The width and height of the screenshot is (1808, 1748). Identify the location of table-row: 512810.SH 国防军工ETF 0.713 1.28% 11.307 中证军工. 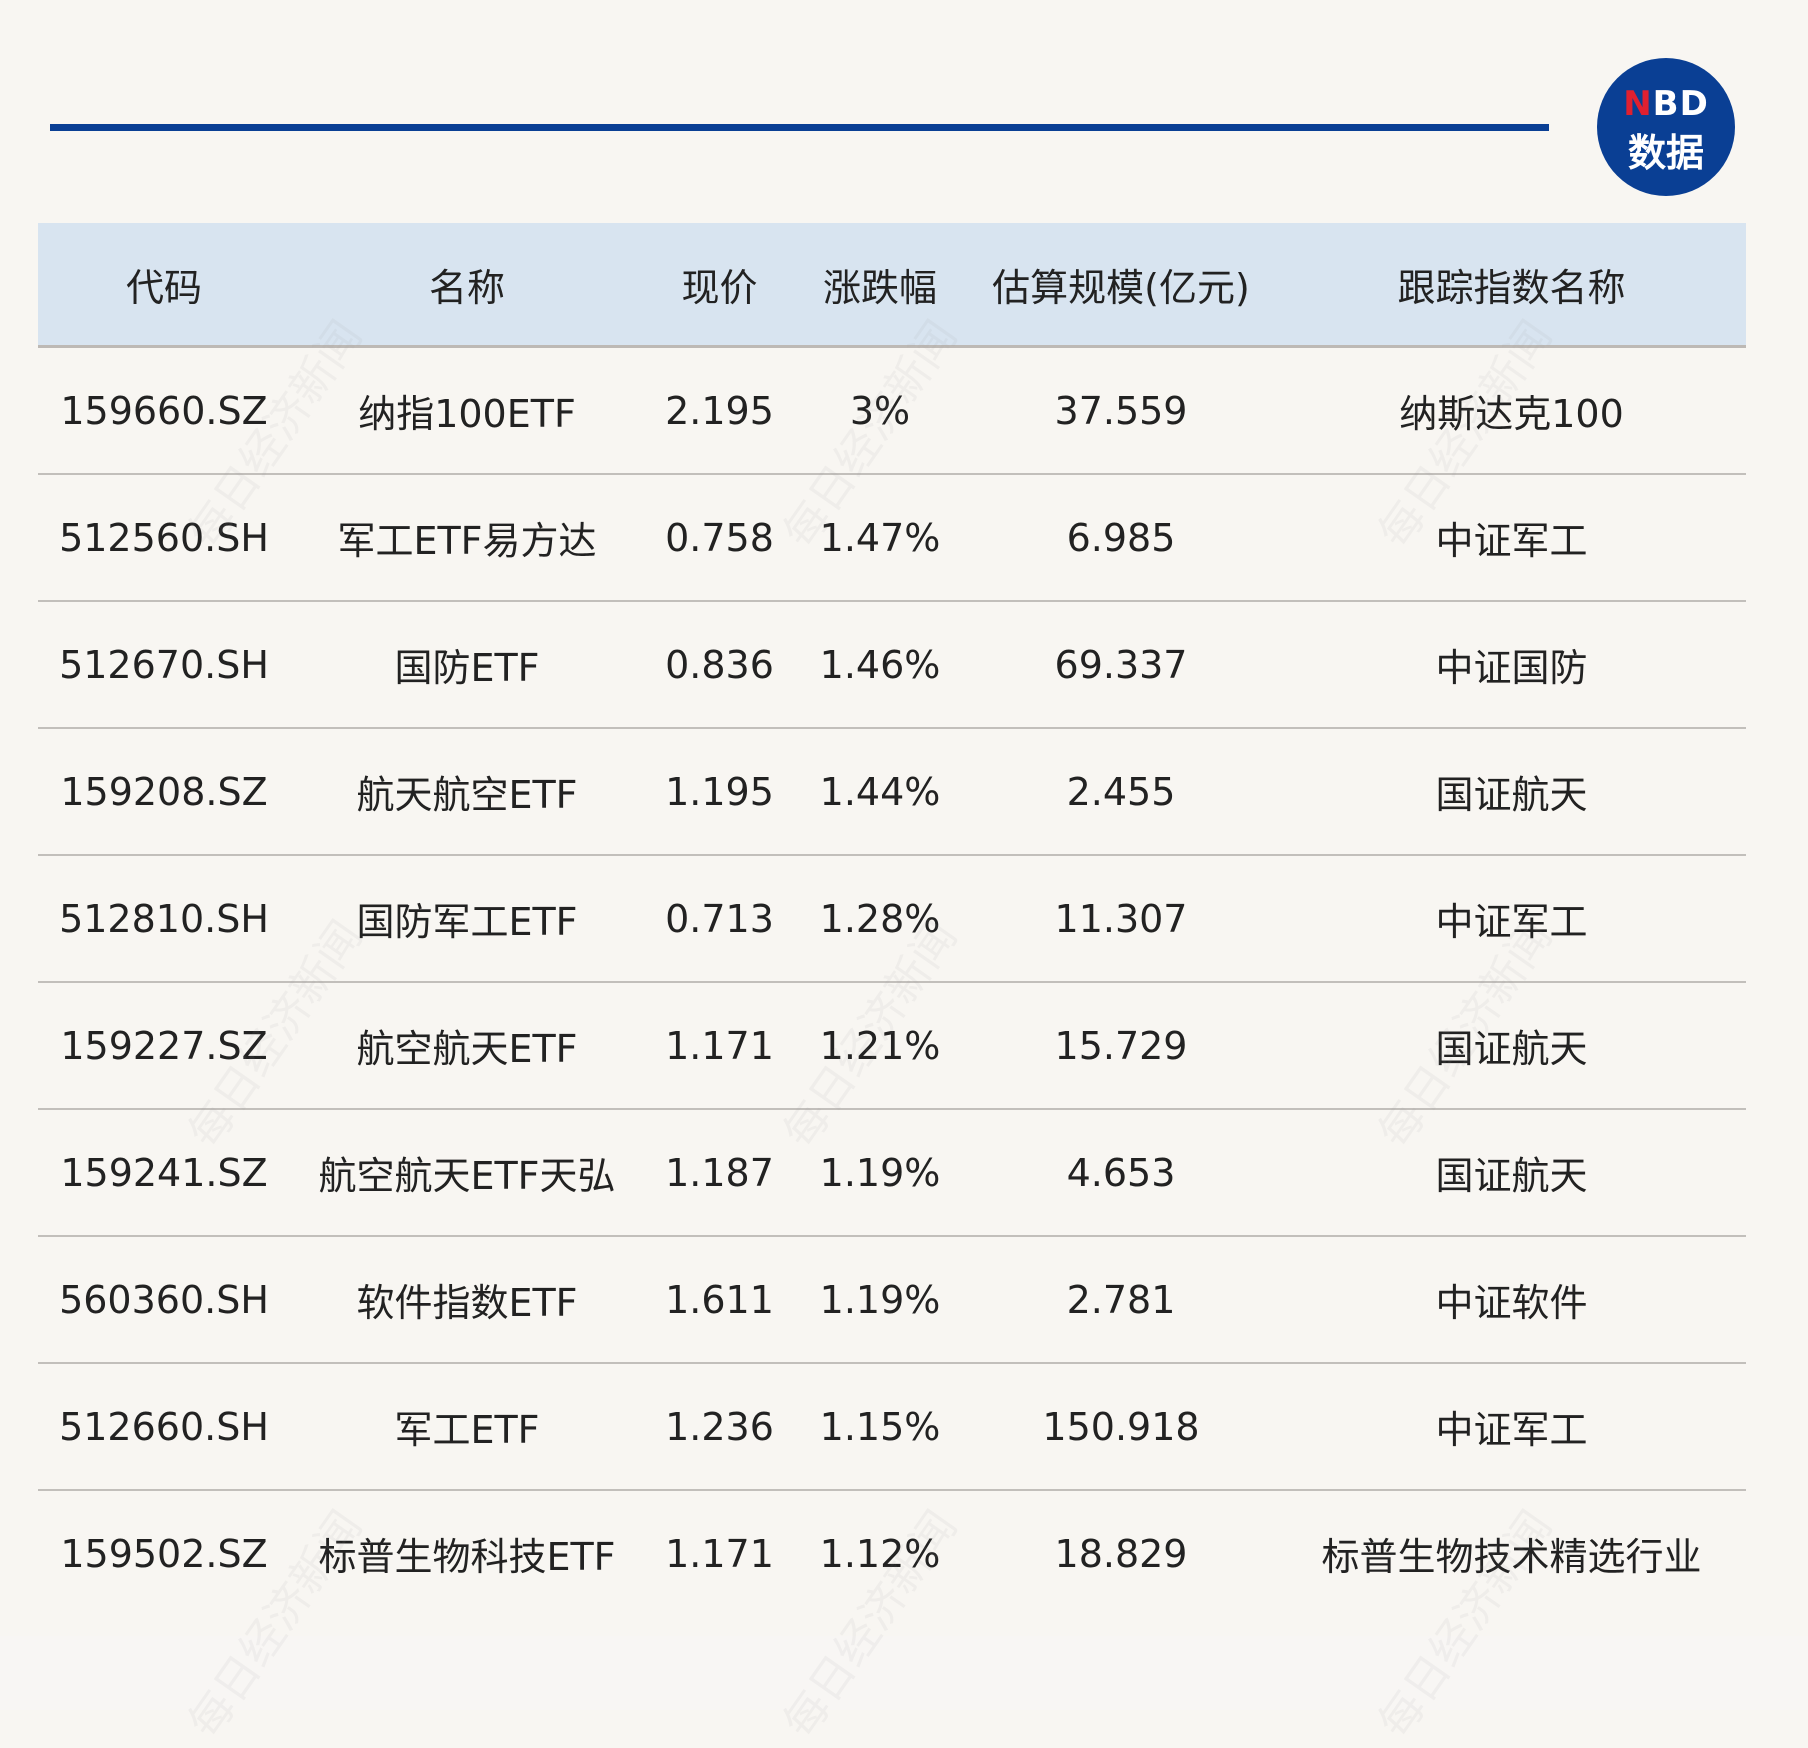
(892, 919).